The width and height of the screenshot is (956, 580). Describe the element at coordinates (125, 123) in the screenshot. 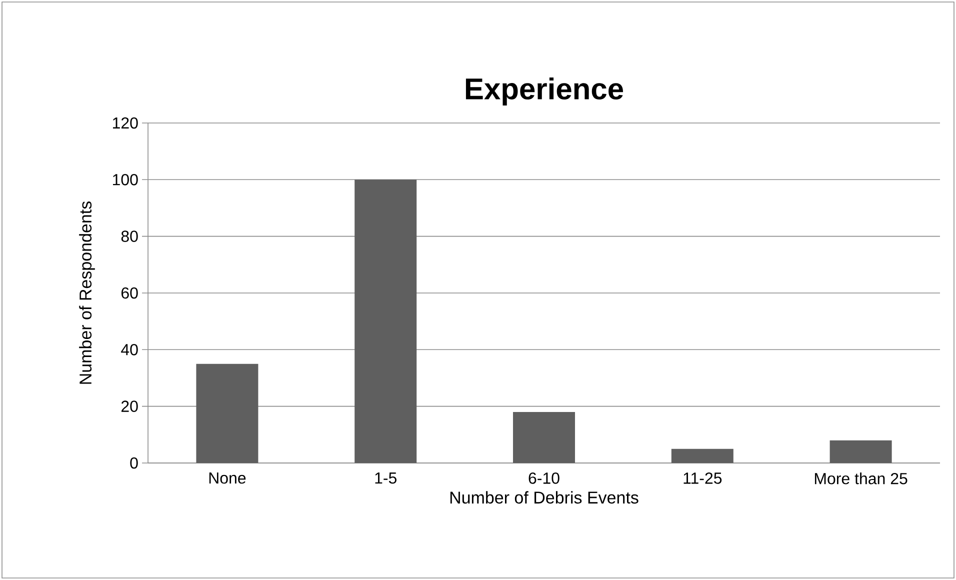

I see `y-tick-label: 120` at that location.